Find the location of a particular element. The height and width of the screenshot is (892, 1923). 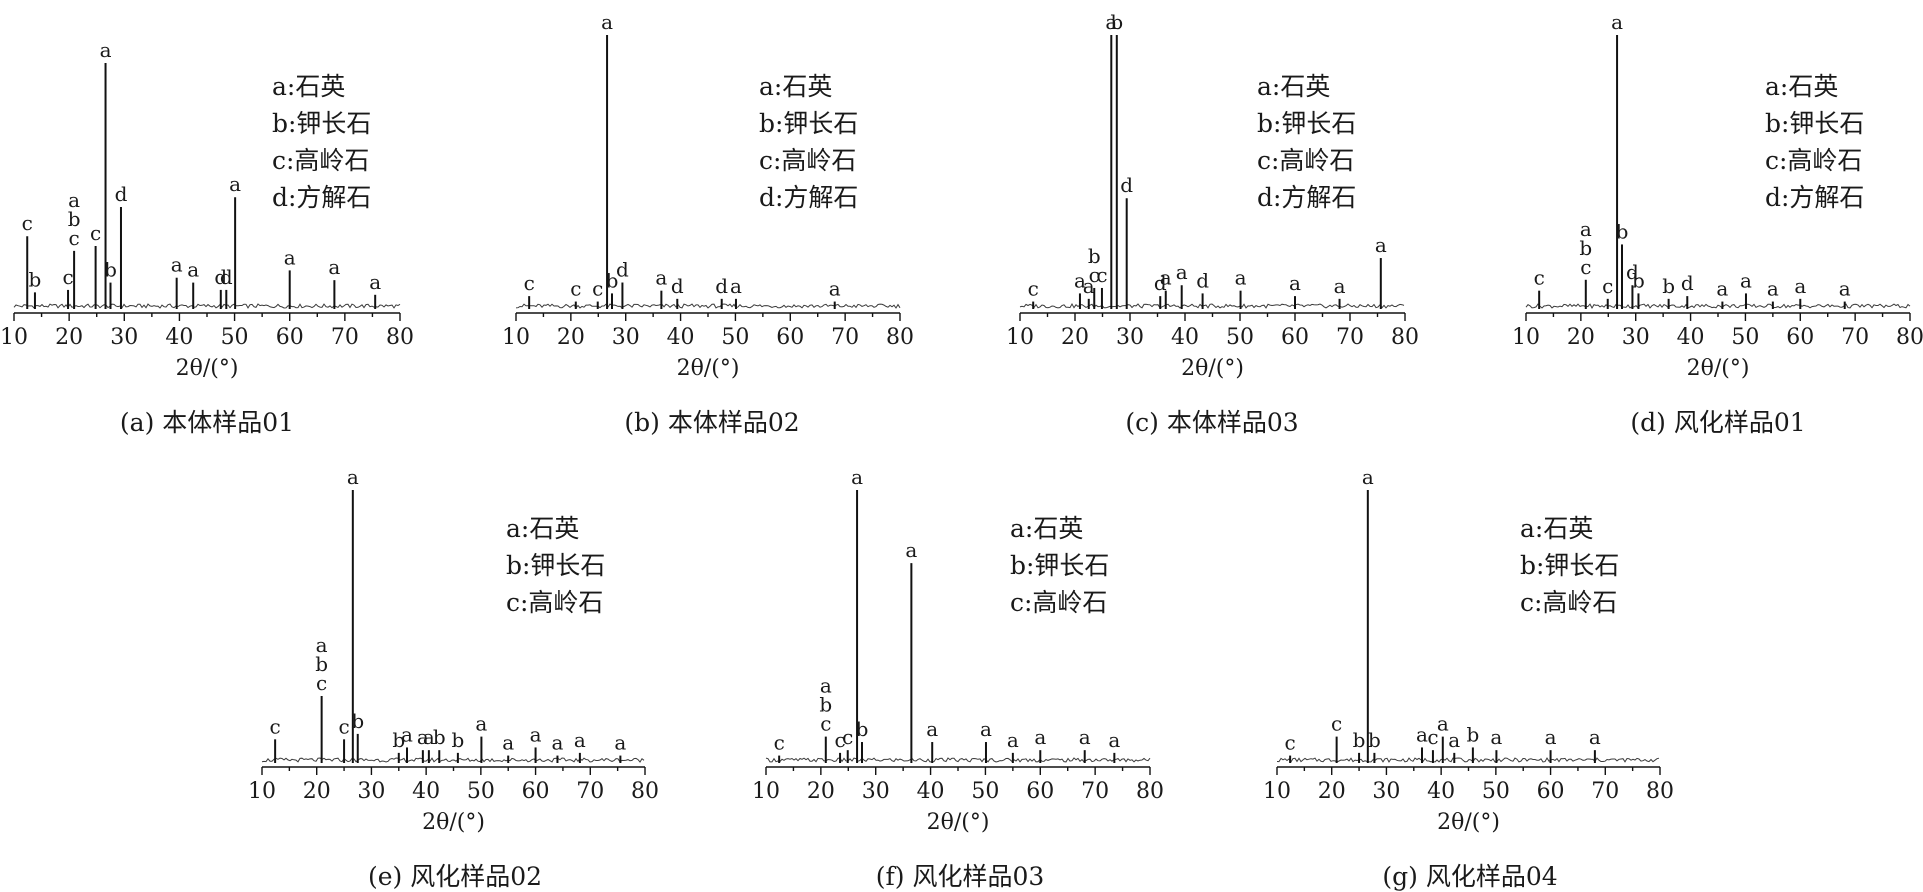

panel-caption: (a) 本体样品01 is located at coordinates (207, 422).